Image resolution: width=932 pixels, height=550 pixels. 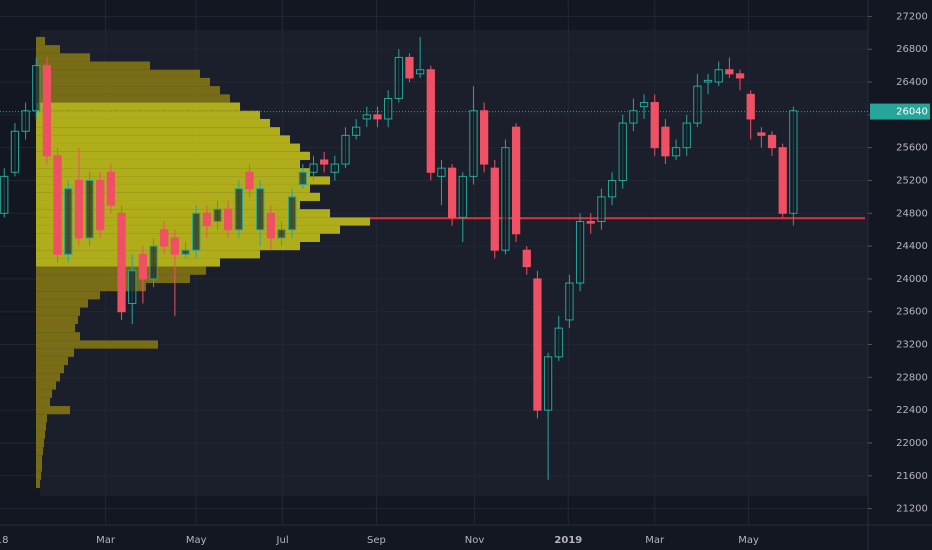 I want to click on y-tick-label: 27200, so click(x=912, y=16).